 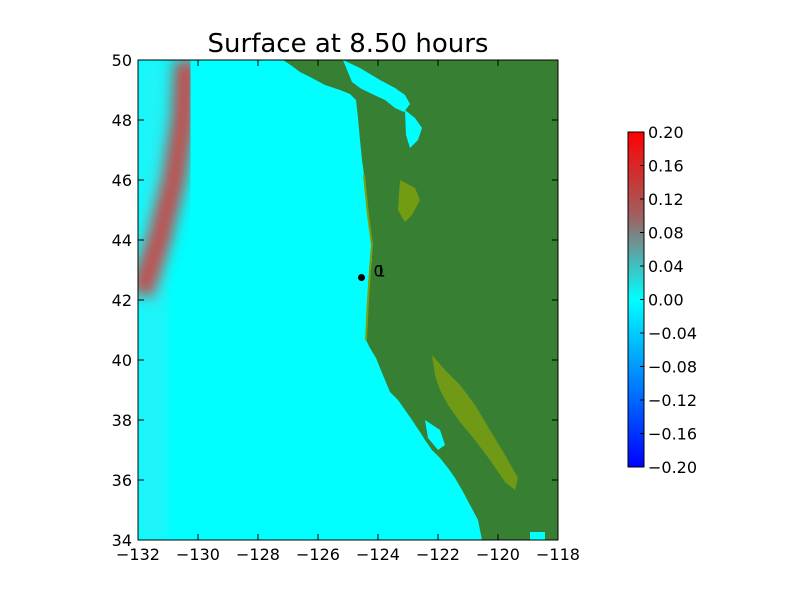 What do you see at coordinates (672, 333) in the screenshot?
I see `colorbar-tick-label: −0.04` at bounding box center [672, 333].